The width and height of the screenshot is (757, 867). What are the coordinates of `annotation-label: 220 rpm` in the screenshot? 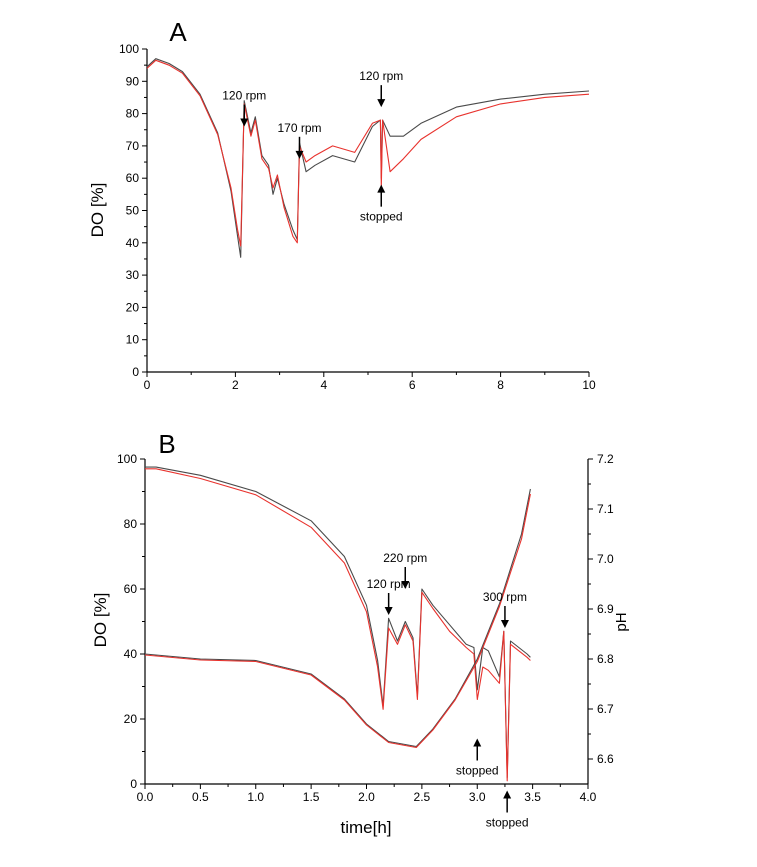 It's located at (405, 558).